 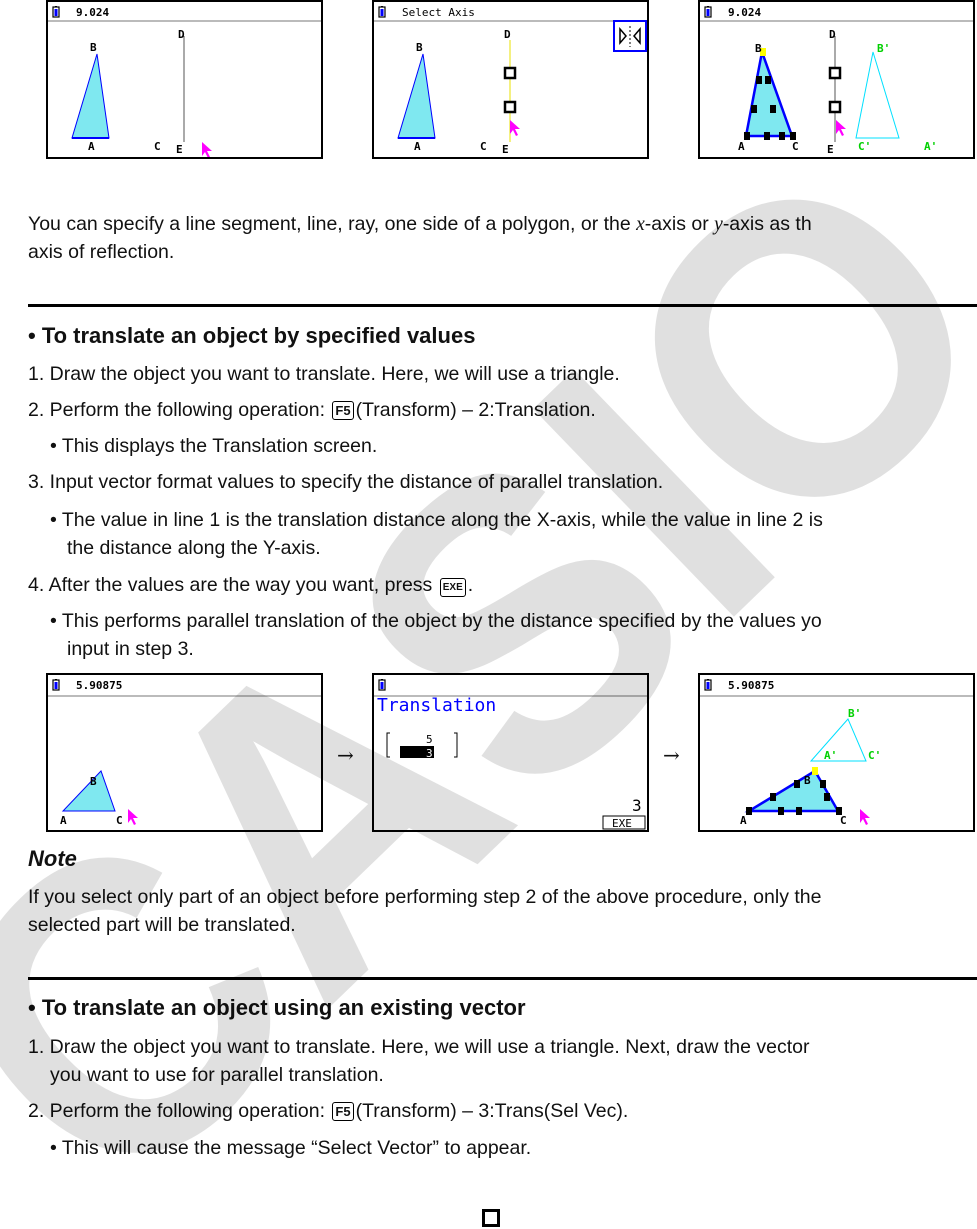 What do you see at coordinates (417, 752) in the screenshot?
I see `vector-entry-field` at bounding box center [417, 752].